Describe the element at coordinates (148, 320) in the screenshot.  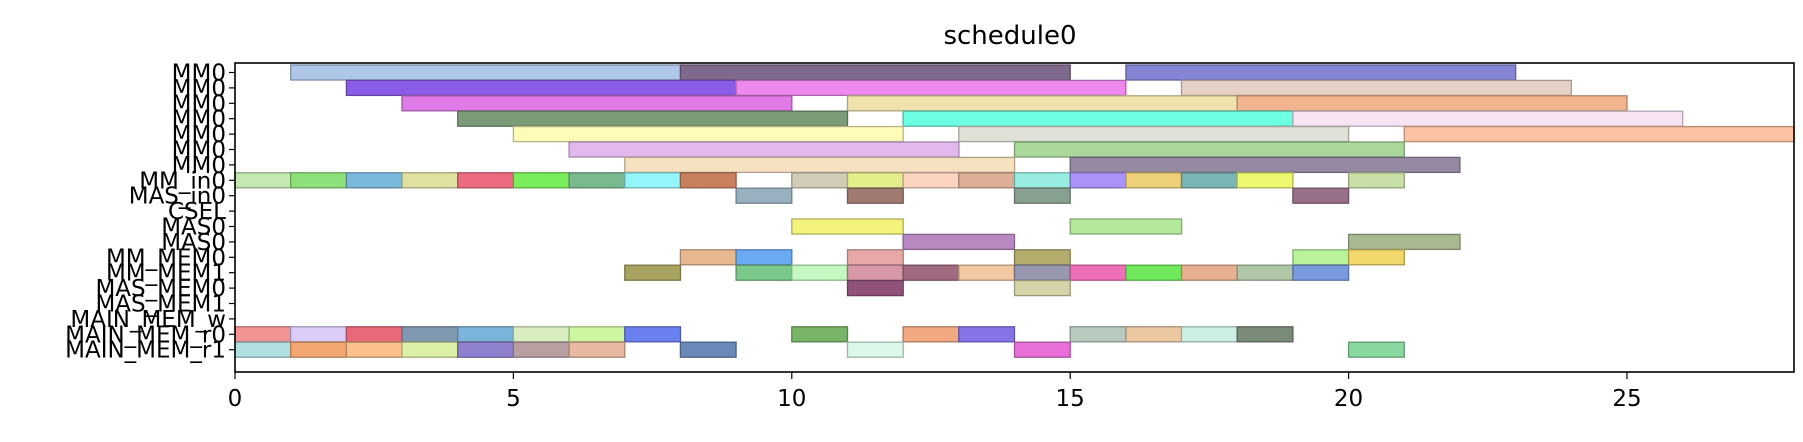
I see `y-tick-label-16: MAIN_MEM_w` at that location.